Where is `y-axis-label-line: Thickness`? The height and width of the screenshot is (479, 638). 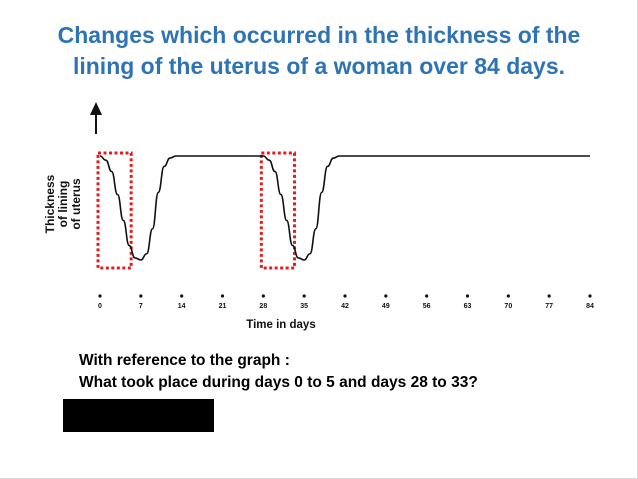 y-axis-label-line: Thickness is located at coordinates (50, 203).